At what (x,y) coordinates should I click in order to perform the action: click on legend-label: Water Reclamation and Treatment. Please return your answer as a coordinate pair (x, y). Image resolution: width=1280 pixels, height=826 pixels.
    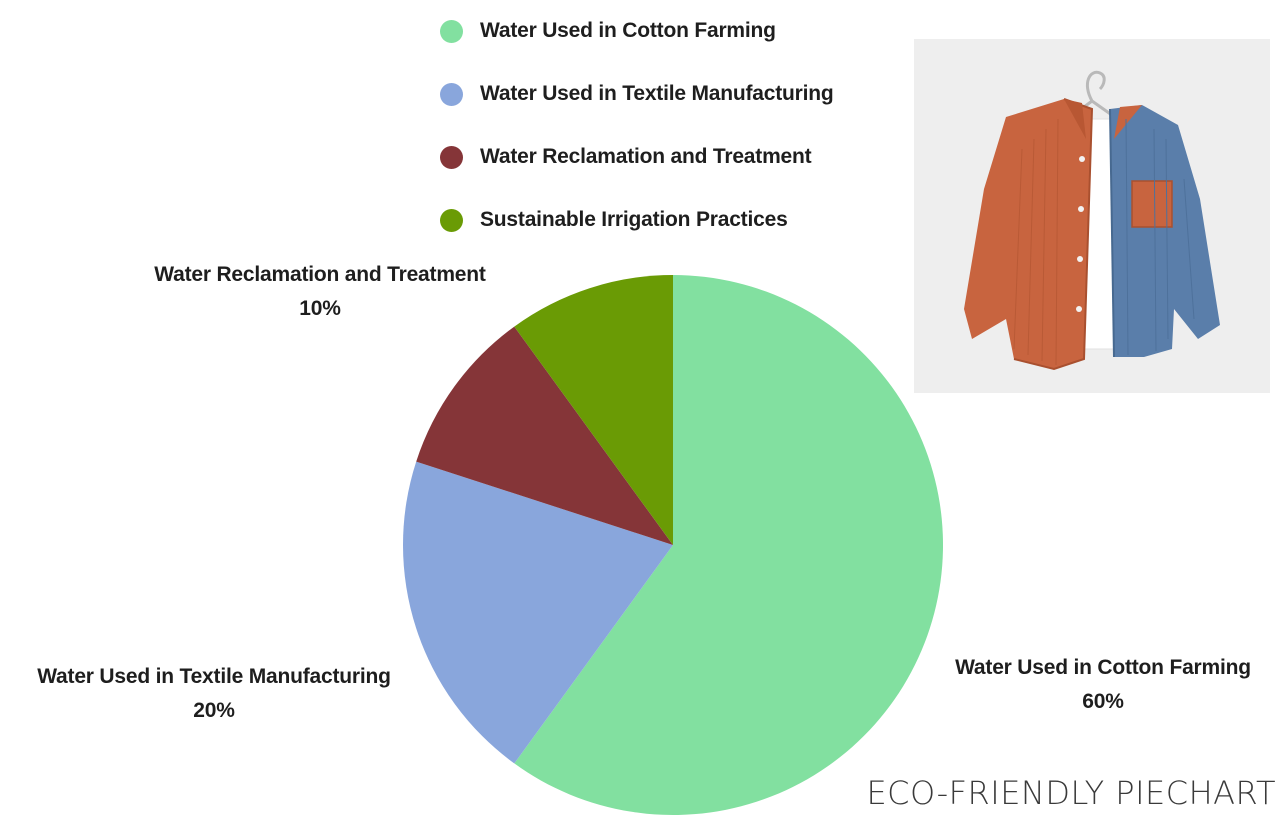
    Looking at the image, I should click on (646, 156).